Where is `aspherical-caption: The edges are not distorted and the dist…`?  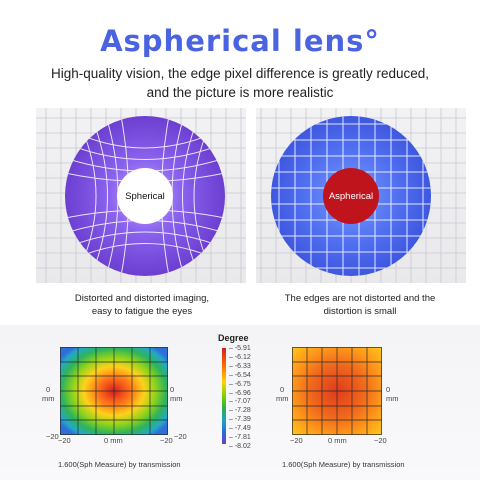 aspherical-caption: The edges are not distorted and the dist… is located at coordinates (360, 305).